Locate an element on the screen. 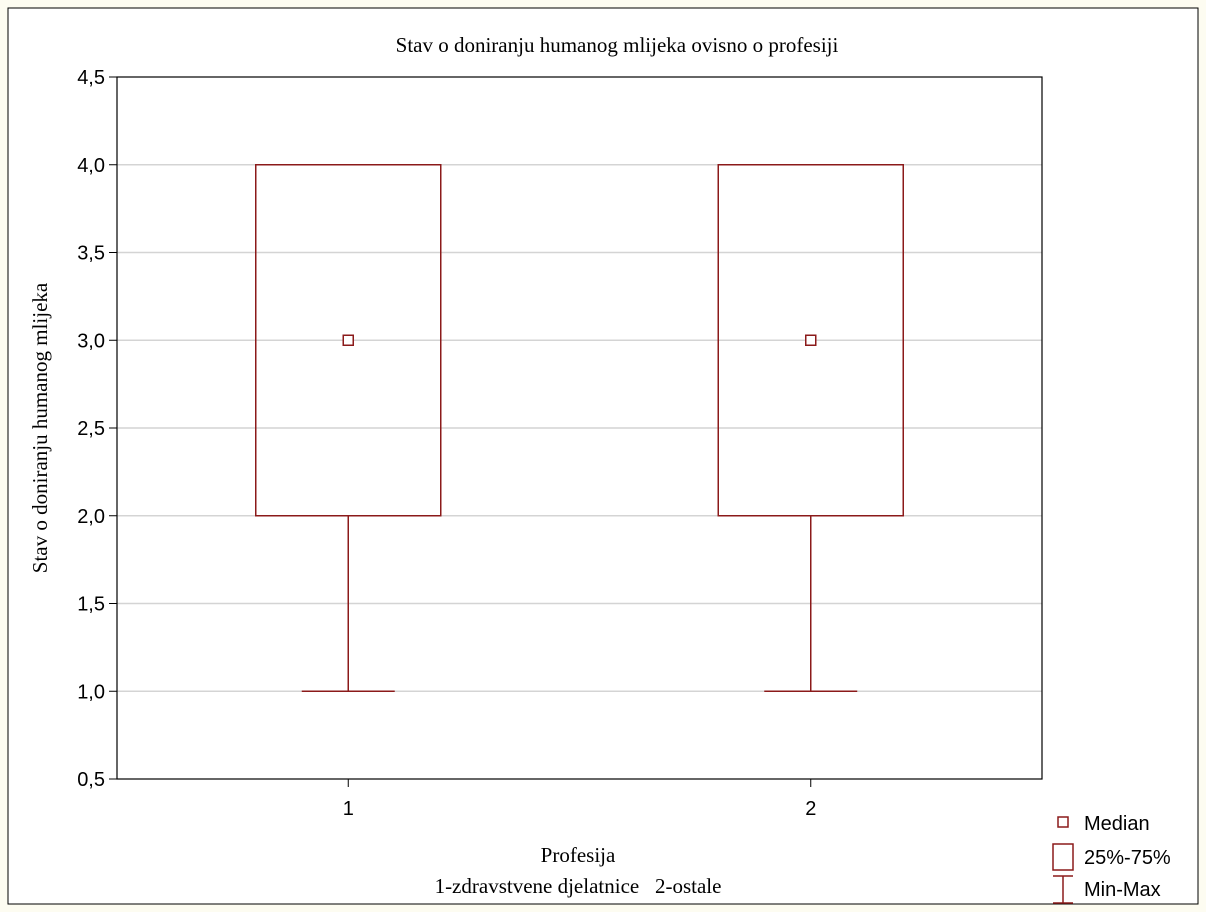 The width and height of the screenshot is (1206, 912). y-tick-label: 2,0 is located at coordinates (91, 517).